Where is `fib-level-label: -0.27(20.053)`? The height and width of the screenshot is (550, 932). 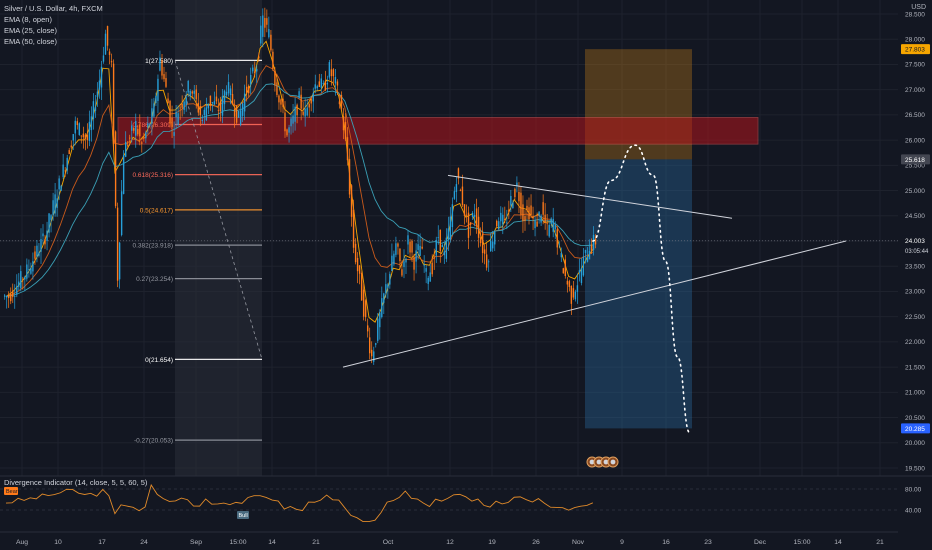
fib-level-label: -0.27(20.053) is located at coordinates (153, 441).